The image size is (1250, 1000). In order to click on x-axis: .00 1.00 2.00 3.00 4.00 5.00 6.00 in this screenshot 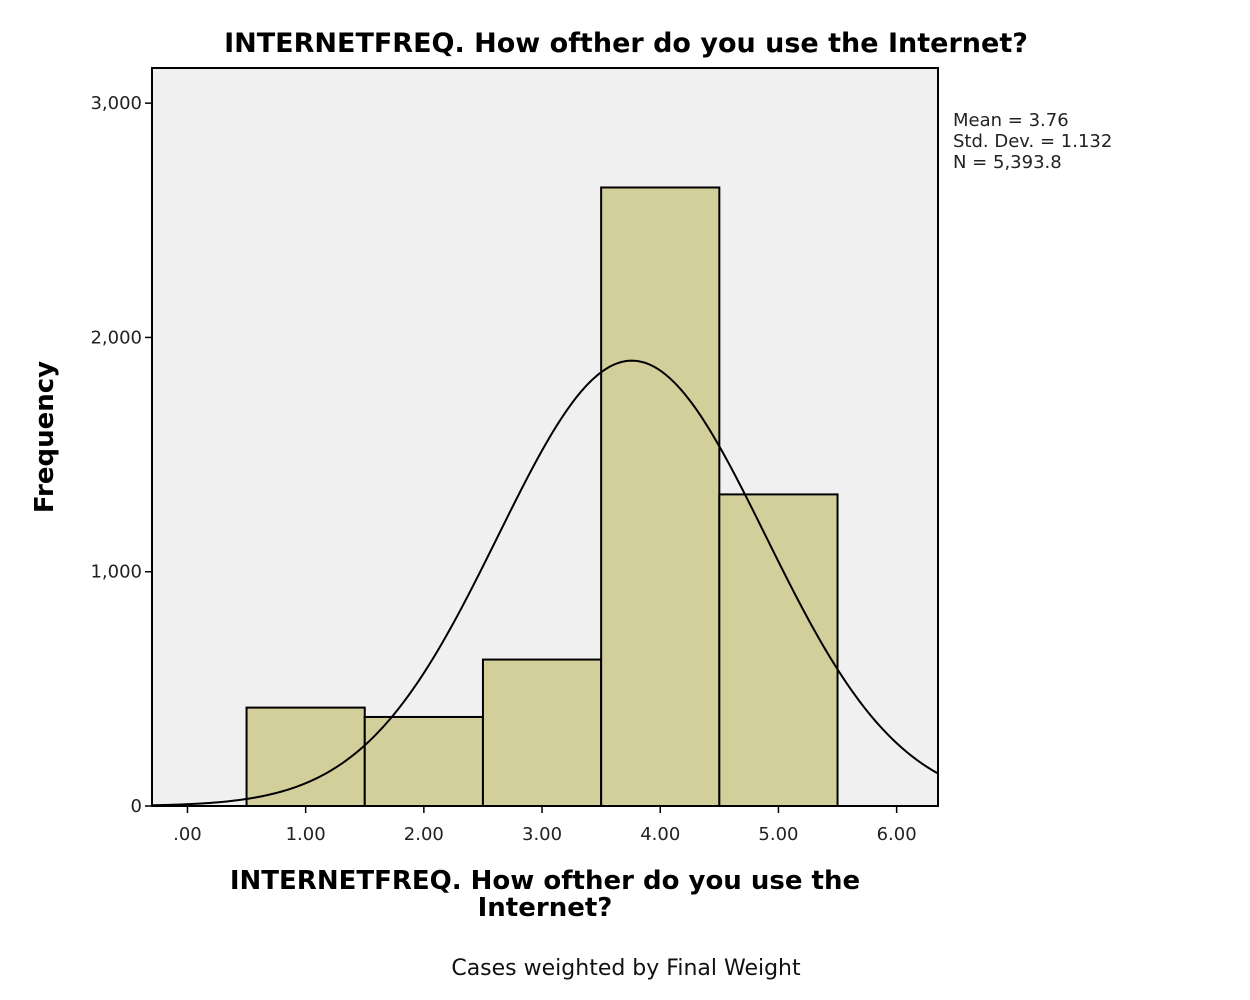, I will do `click(545, 825)`.